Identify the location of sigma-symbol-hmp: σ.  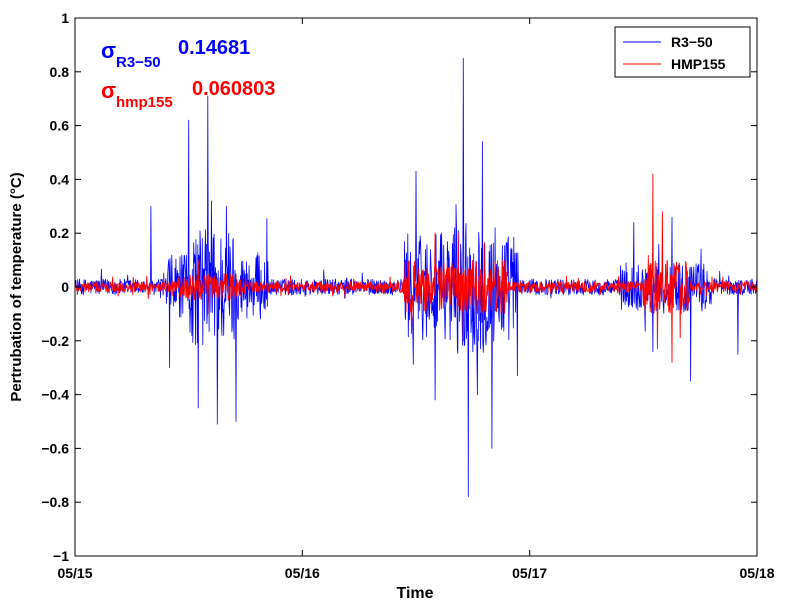
(108, 90).